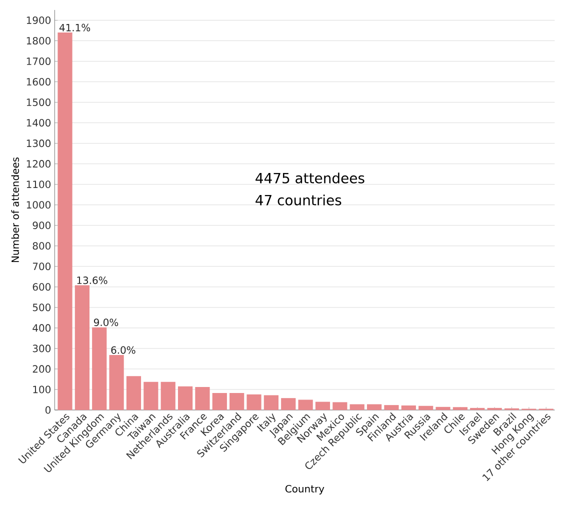 The image size is (587, 516). I want to click on annotation: 47 countries, so click(299, 200).